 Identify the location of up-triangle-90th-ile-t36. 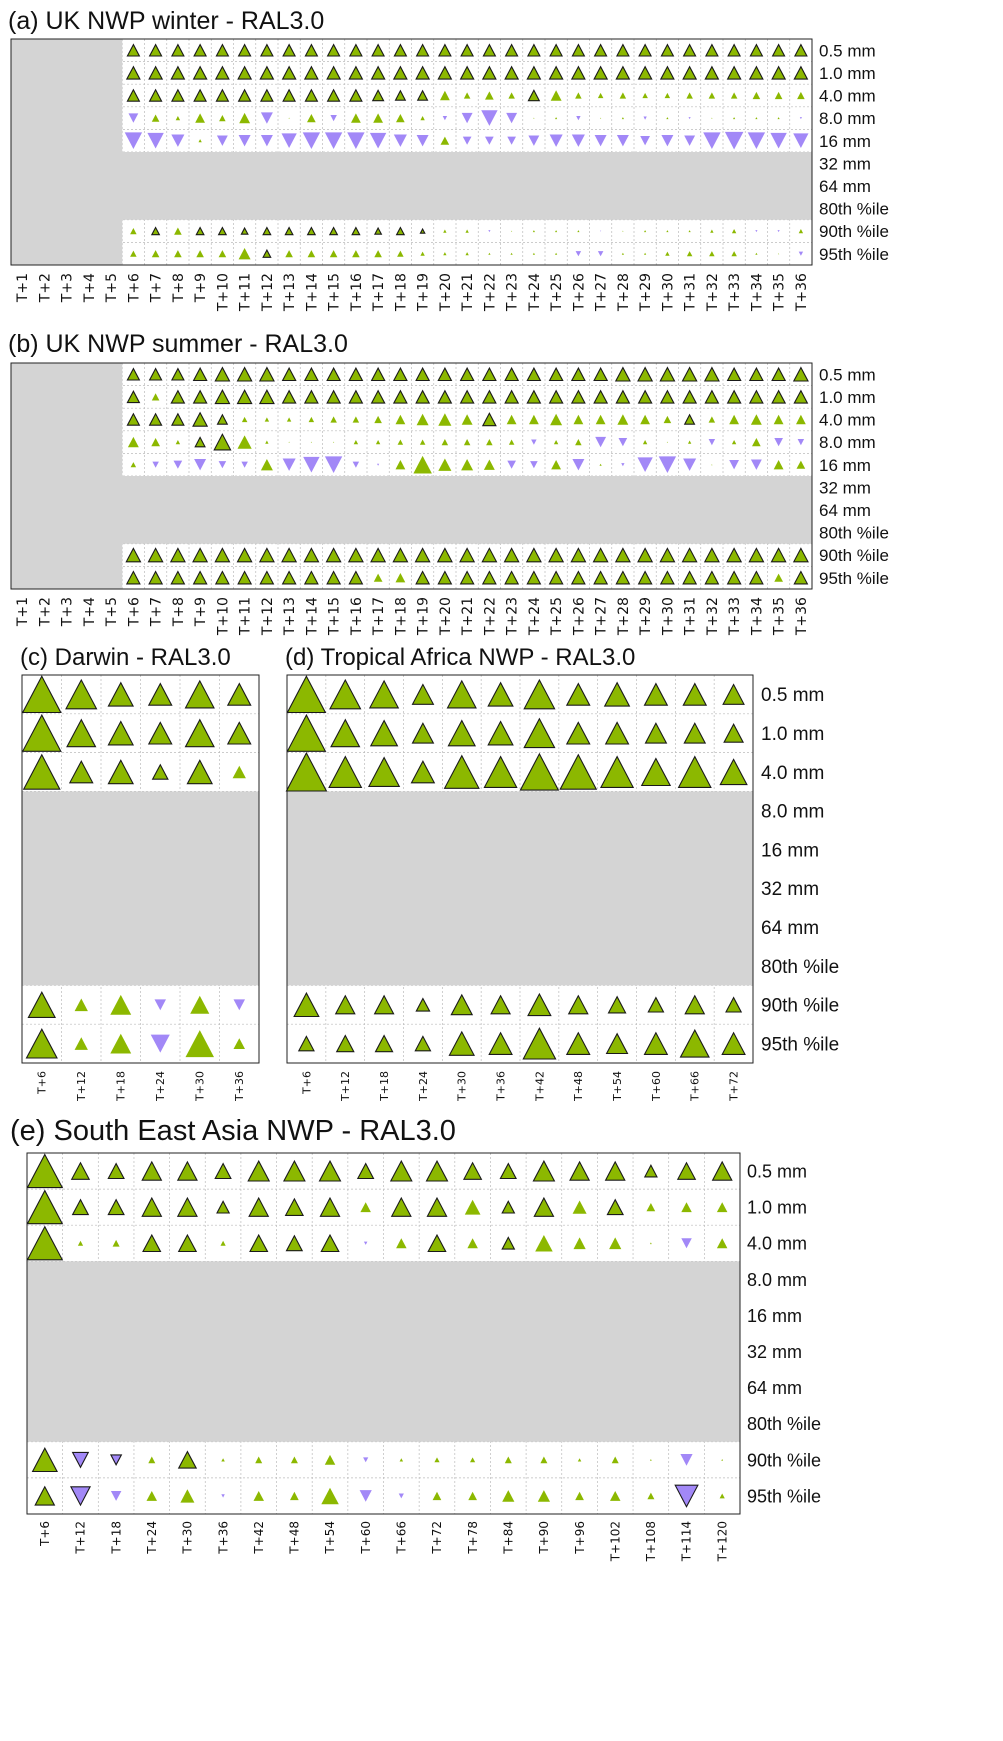
(801, 231).